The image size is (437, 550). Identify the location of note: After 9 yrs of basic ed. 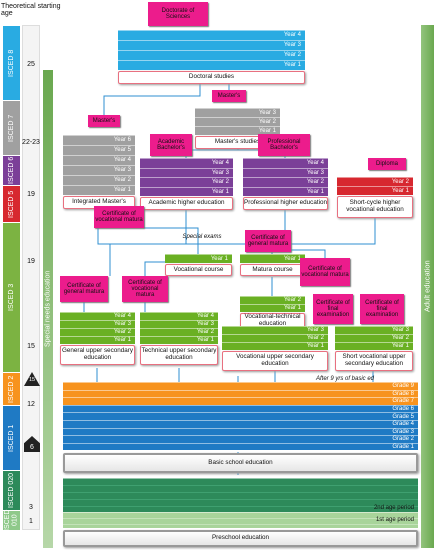
(345, 378).